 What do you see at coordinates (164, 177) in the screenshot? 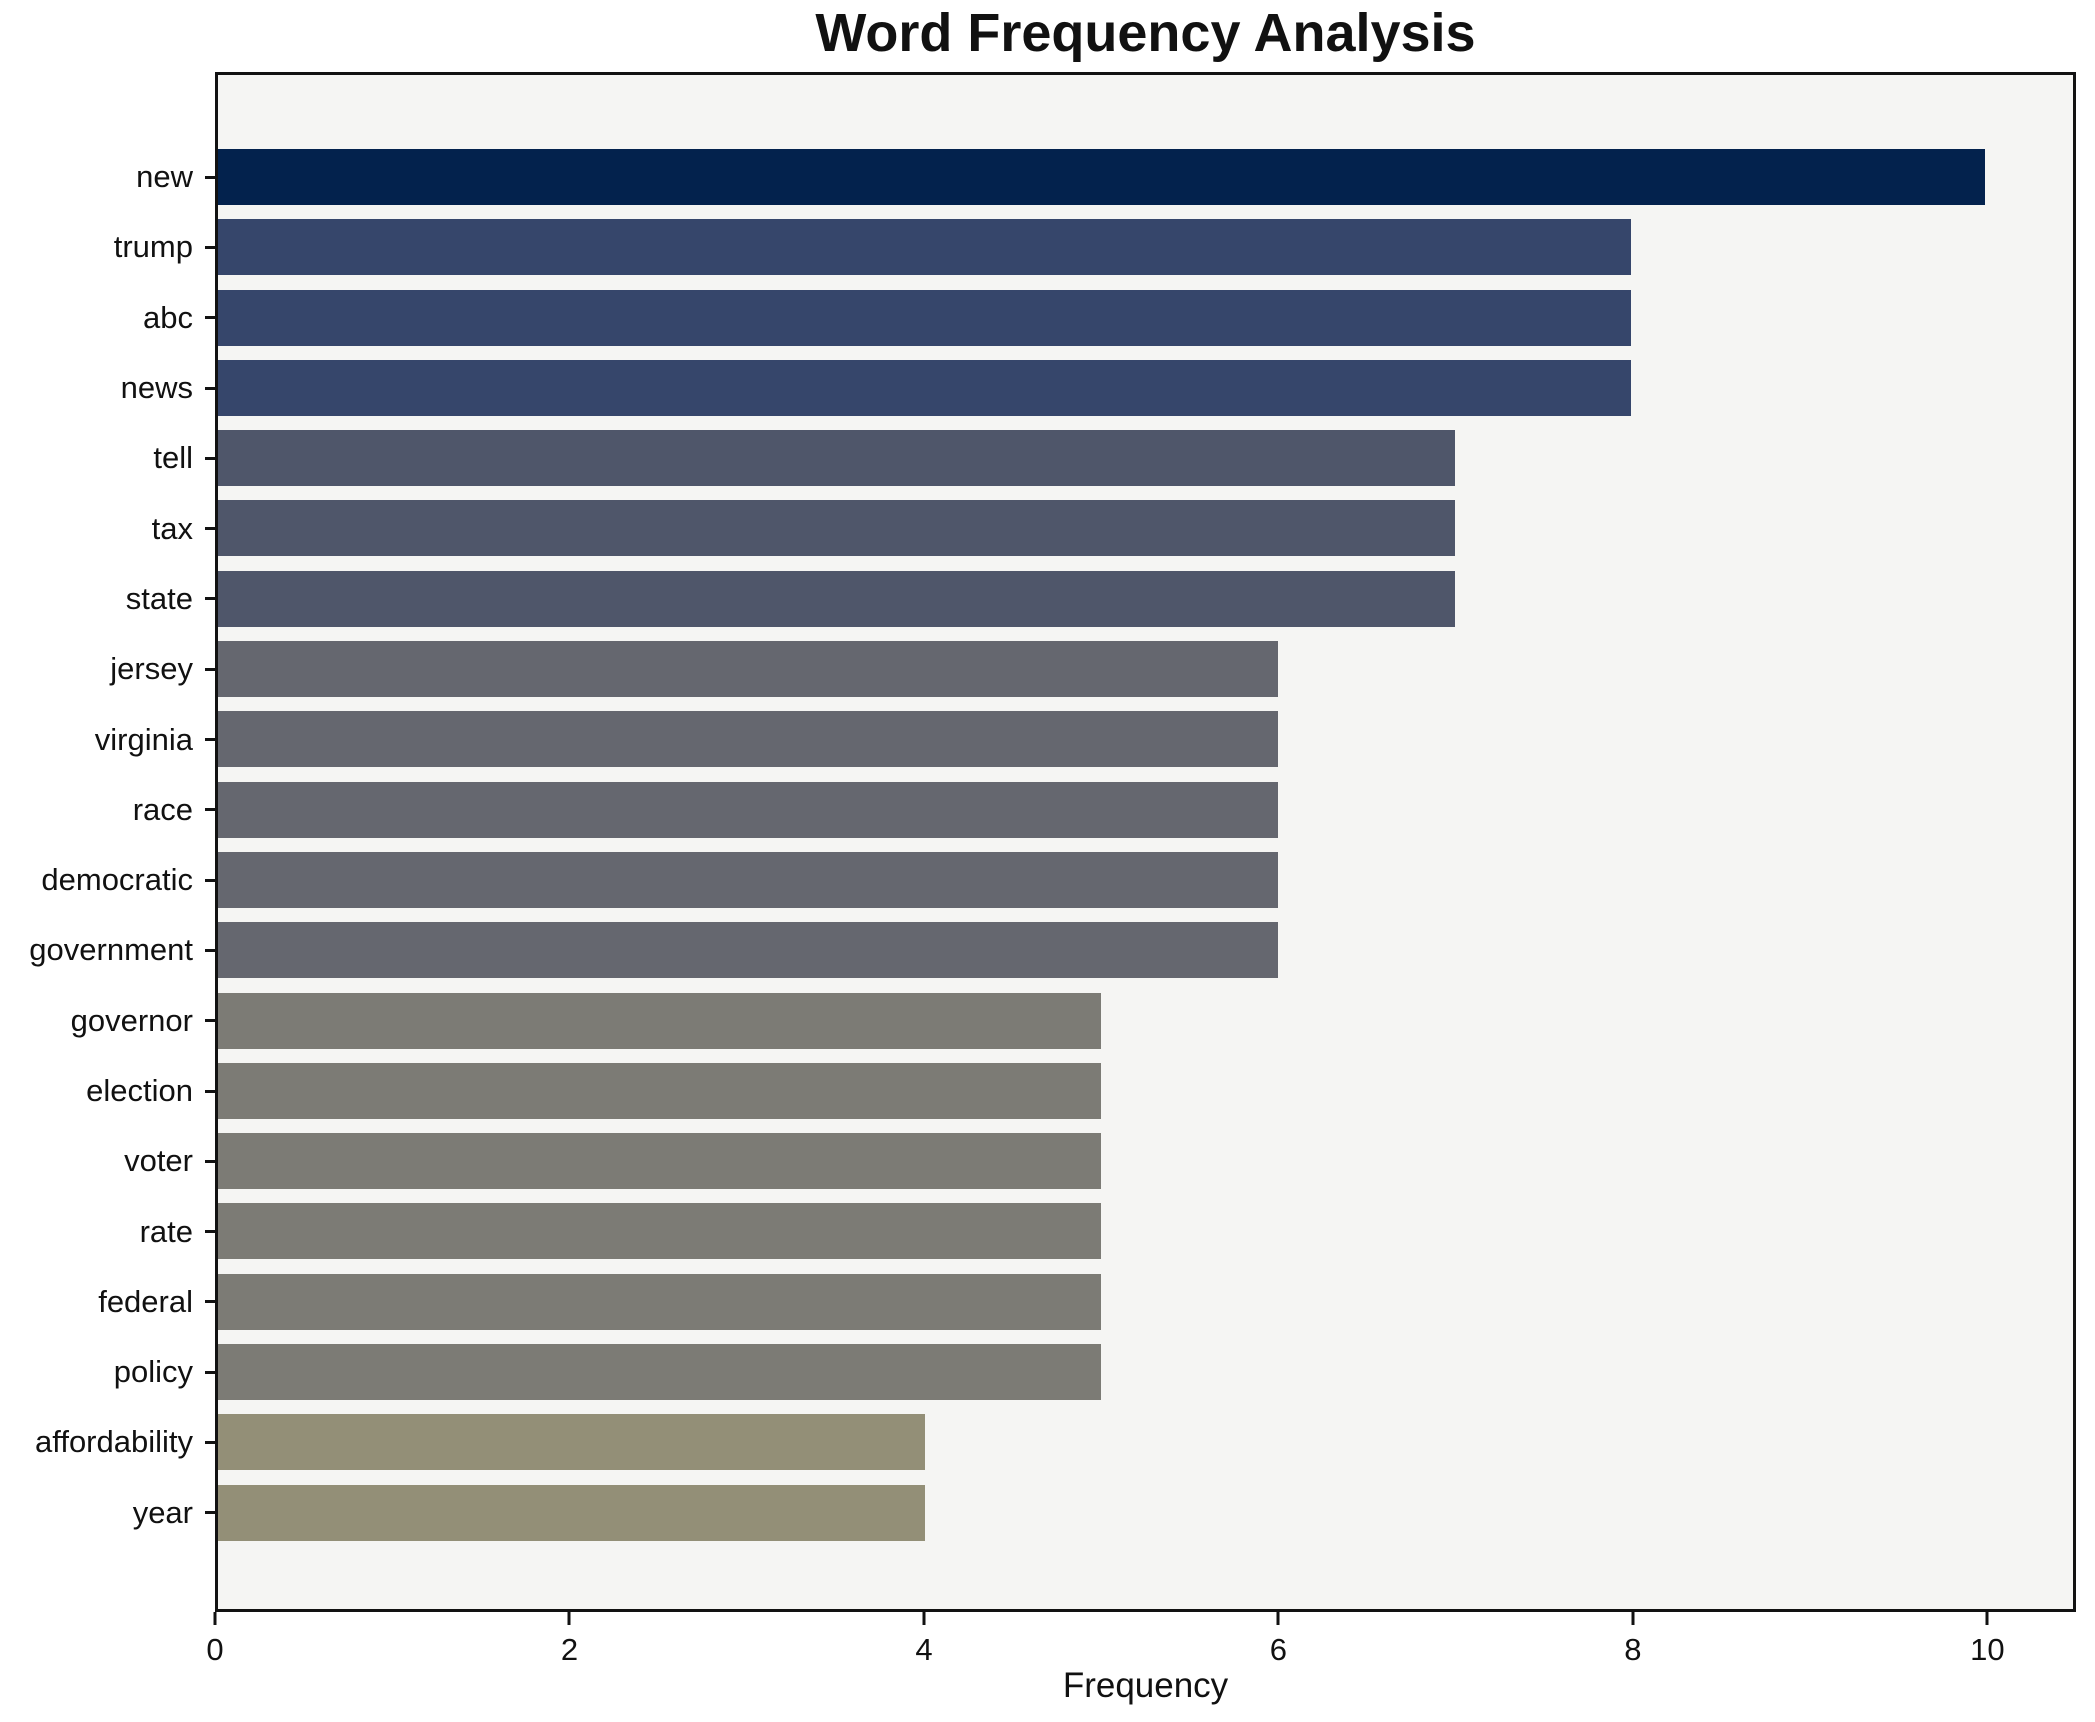
I see `y-label-new: new` at bounding box center [164, 177].